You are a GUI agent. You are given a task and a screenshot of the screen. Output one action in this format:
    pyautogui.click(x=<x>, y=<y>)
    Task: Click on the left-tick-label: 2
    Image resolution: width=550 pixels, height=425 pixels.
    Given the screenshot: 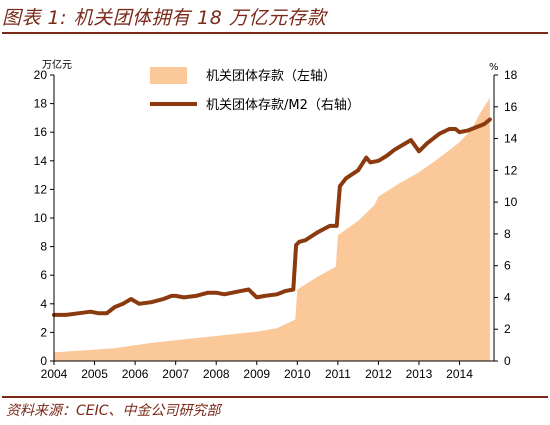 What is the action you would take?
    pyautogui.click(x=43, y=332)
    